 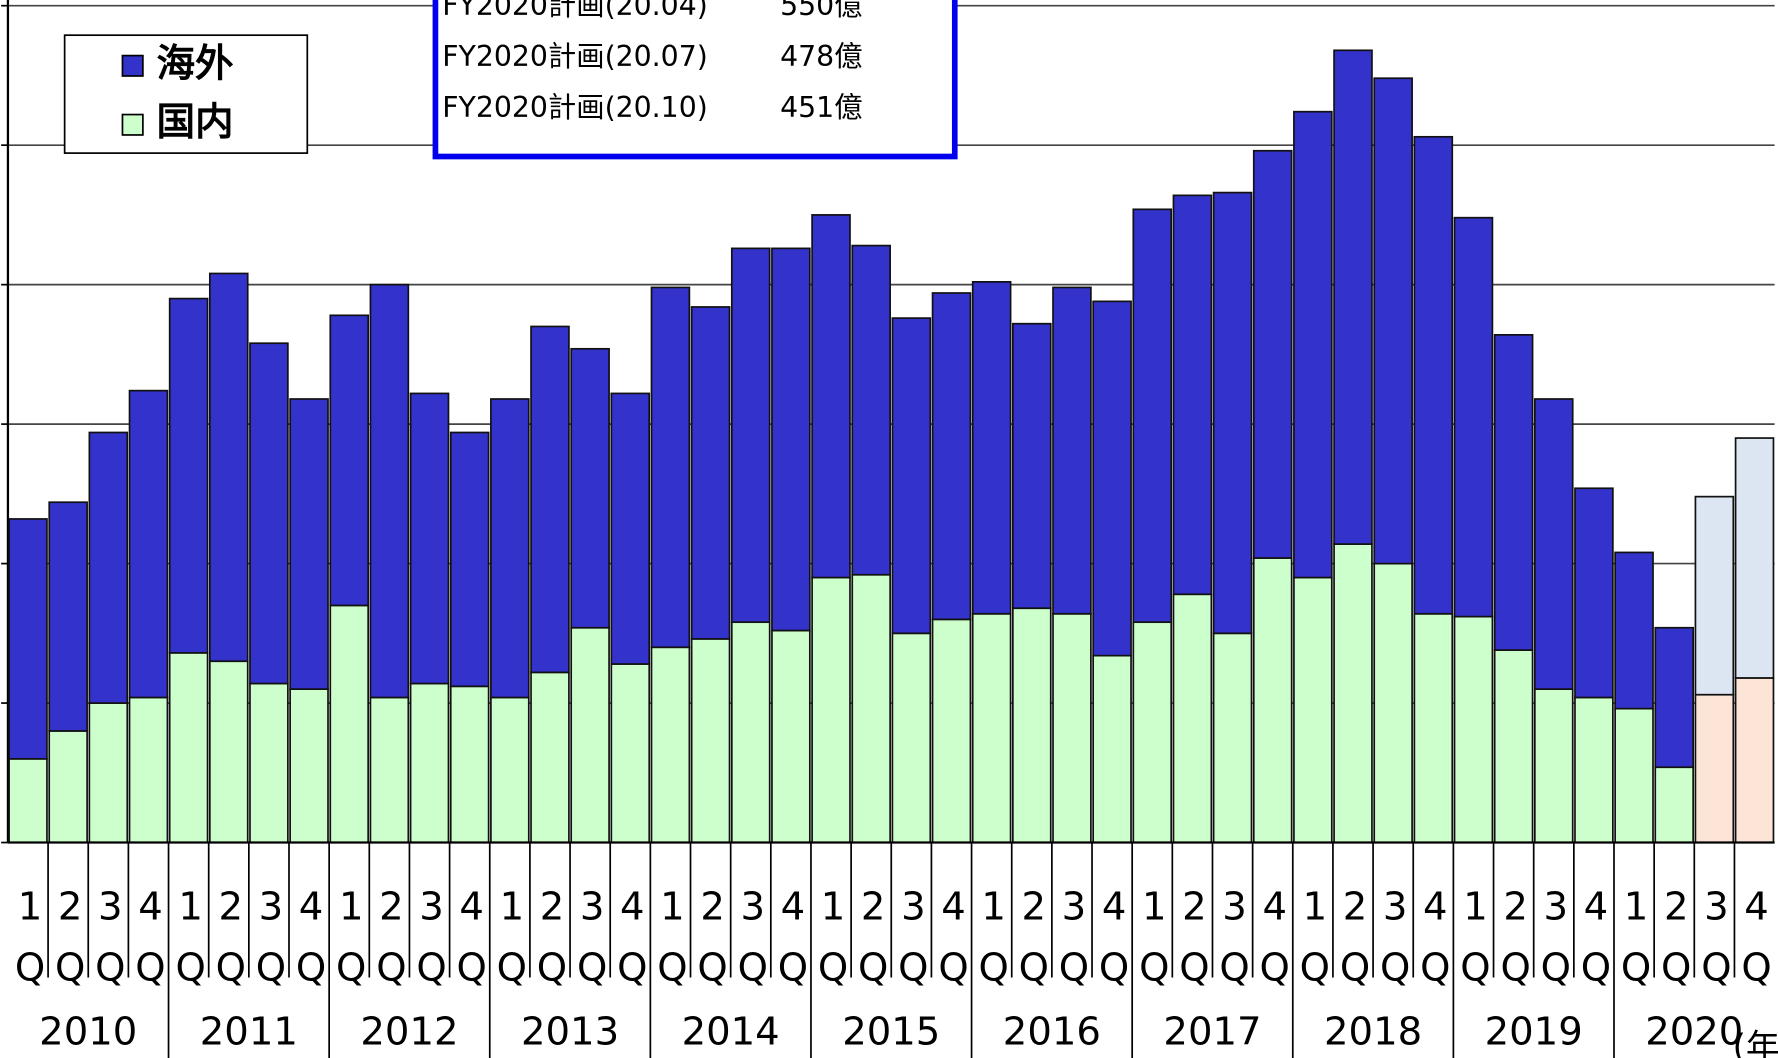 I want to click on annotation-box, so click(x=695, y=80).